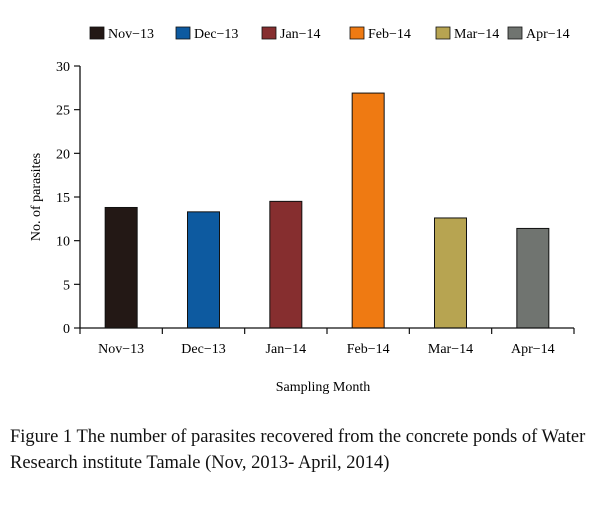 The width and height of the screenshot is (600, 510). I want to click on x-tick-label: Jan−14, so click(286, 349).